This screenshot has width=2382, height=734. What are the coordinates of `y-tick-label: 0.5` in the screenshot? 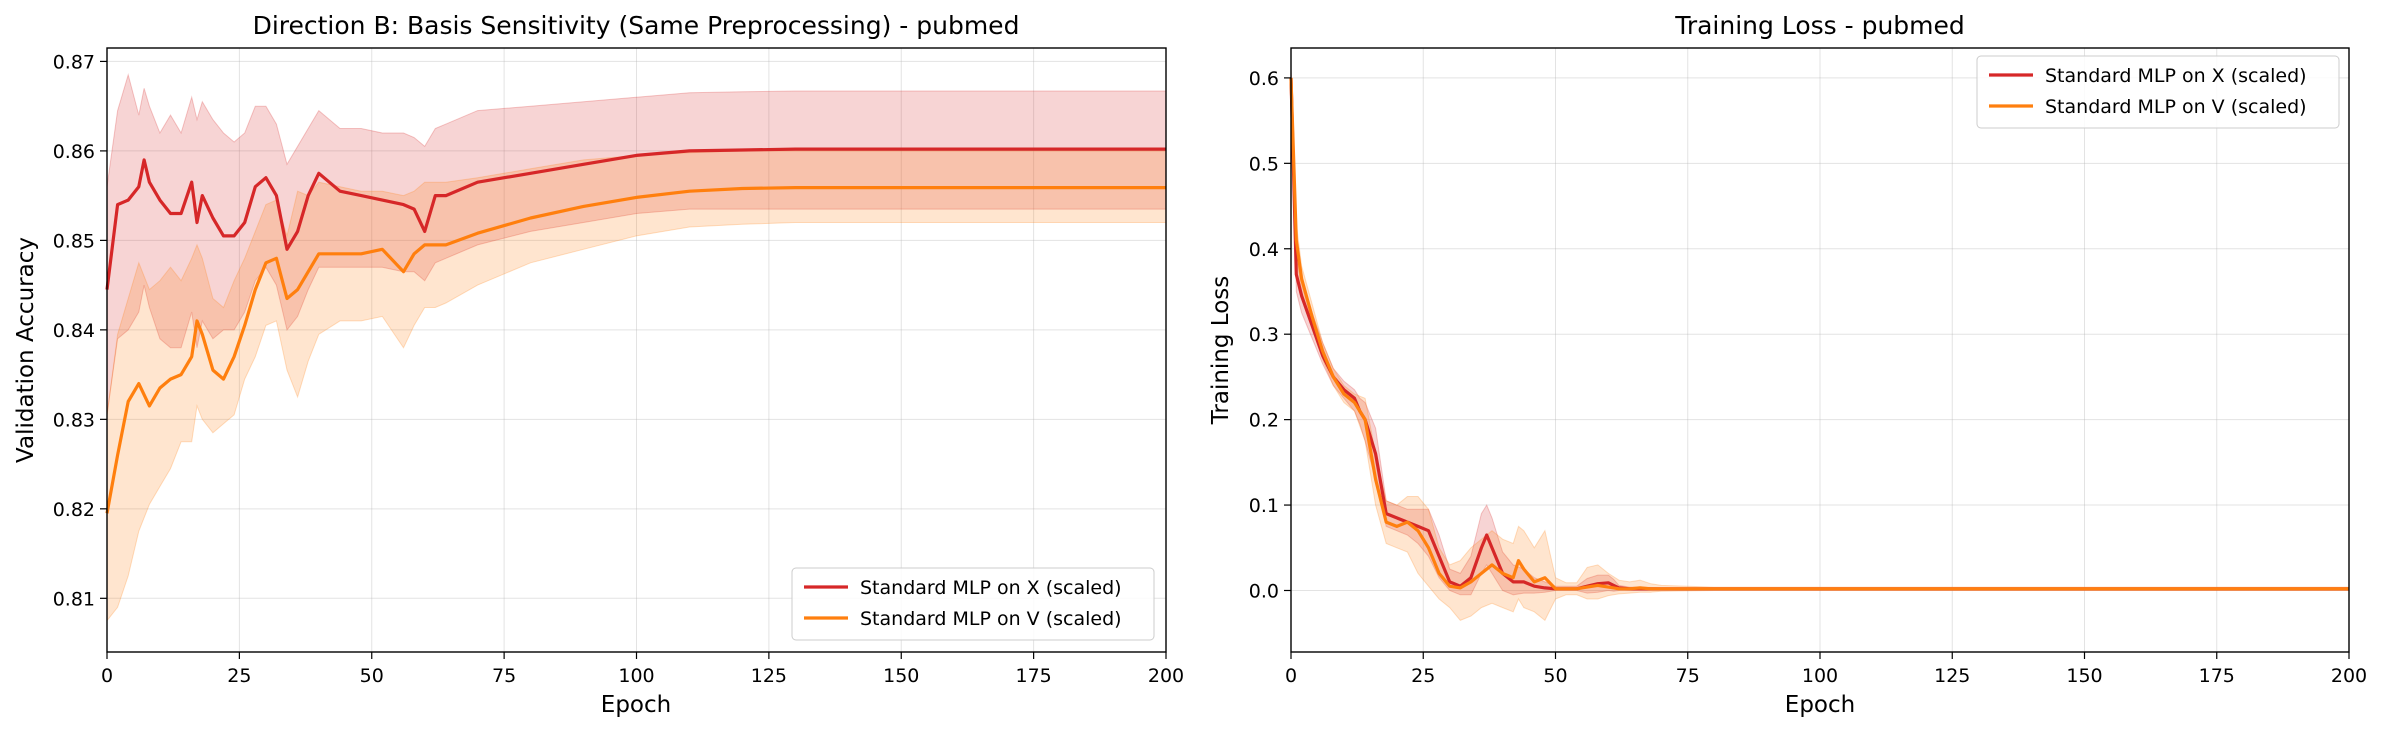 It's located at (1264, 164).